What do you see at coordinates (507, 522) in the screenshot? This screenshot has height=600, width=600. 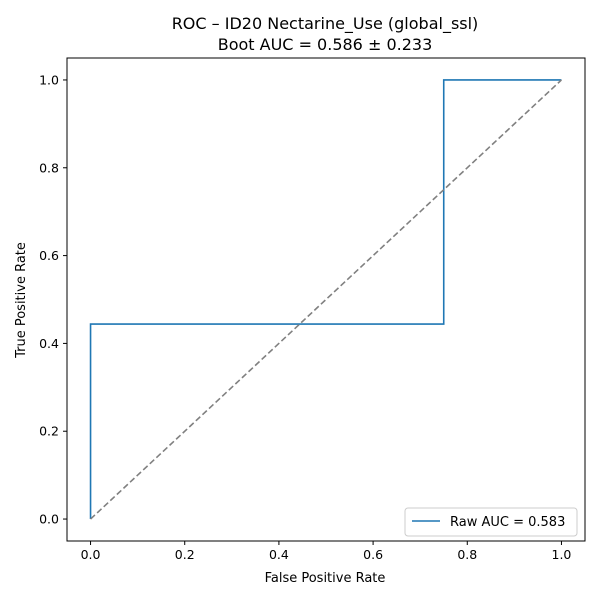 I see `legend-entry-raw-auc: Raw AUC = 0.583` at bounding box center [507, 522].